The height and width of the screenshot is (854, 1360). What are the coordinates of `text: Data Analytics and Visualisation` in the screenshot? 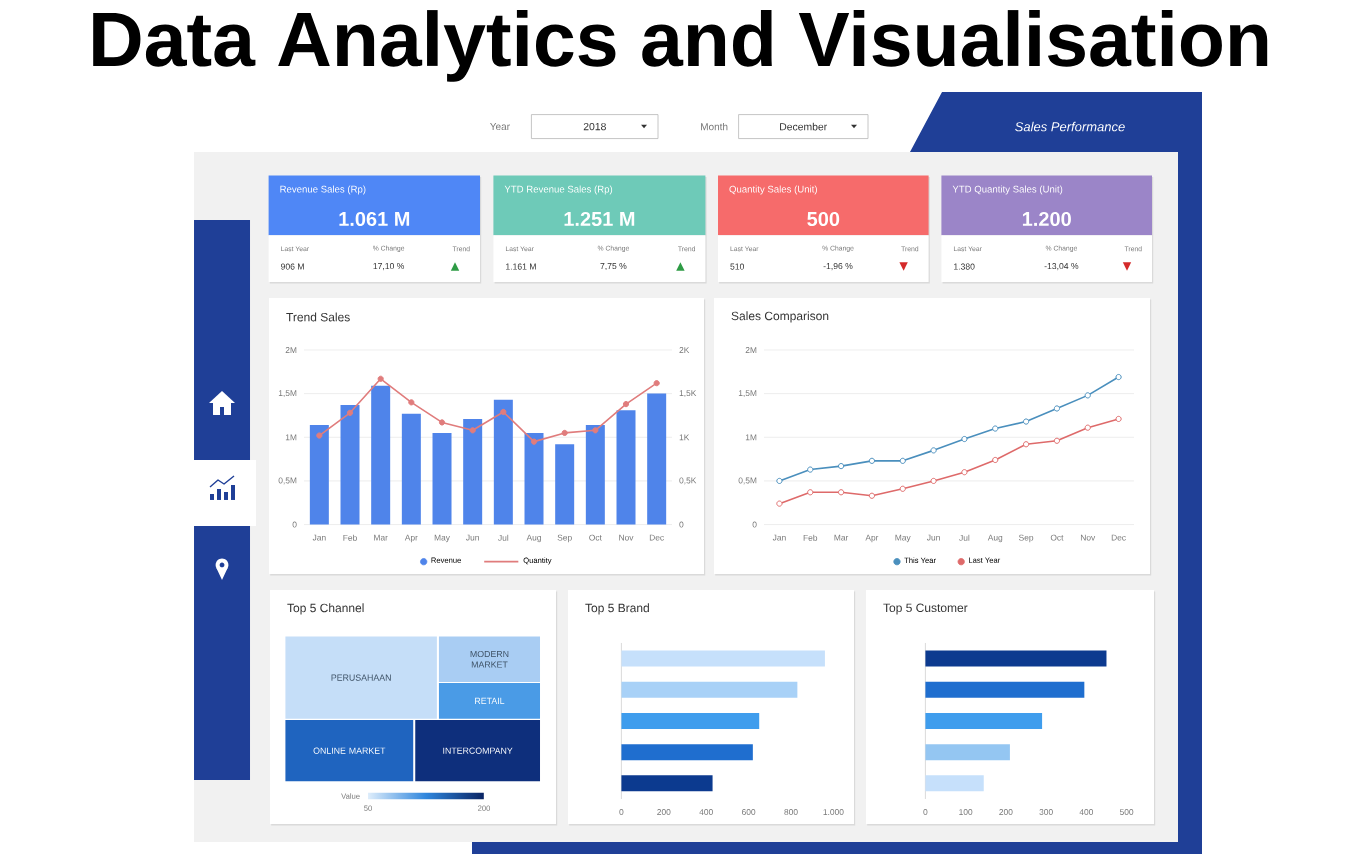 It's located at (680, 46).